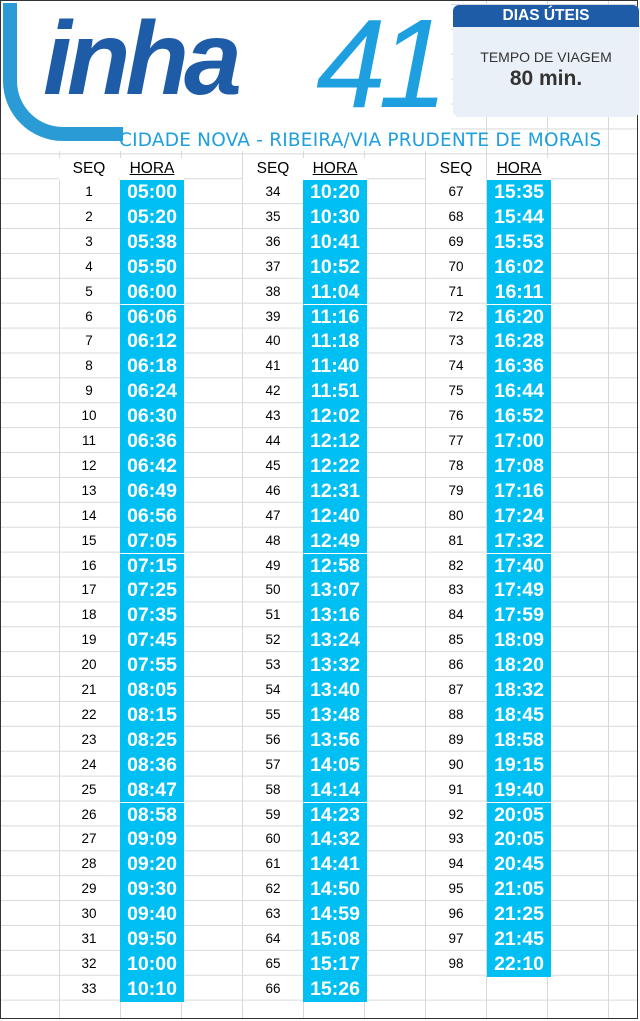  Describe the element at coordinates (273, 316) in the screenshot. I see `seq-cell: 39` at that location.